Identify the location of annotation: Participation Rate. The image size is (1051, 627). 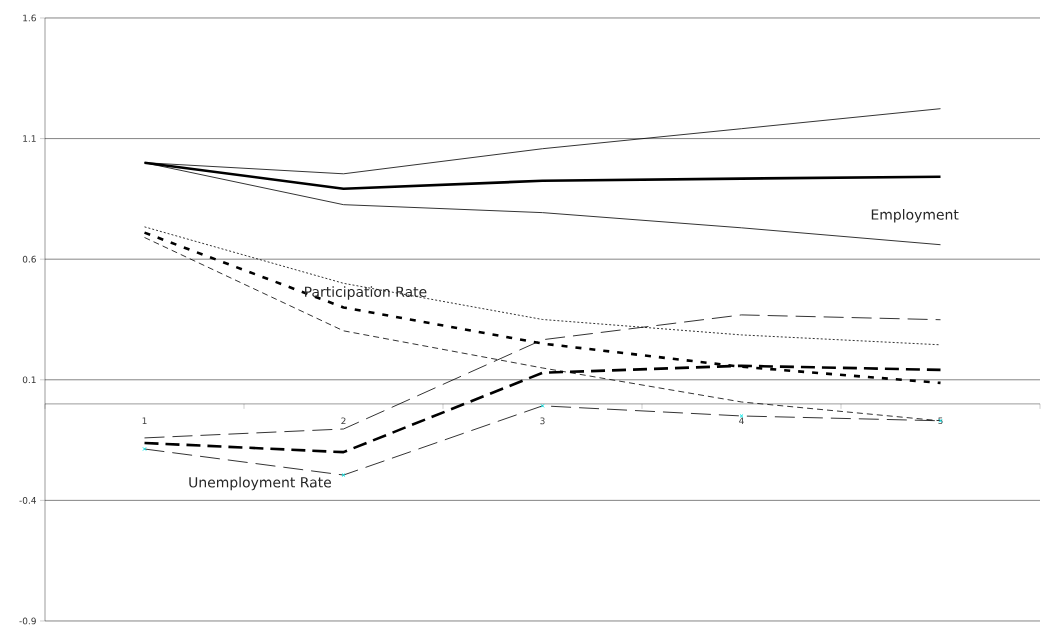
(366, 293).